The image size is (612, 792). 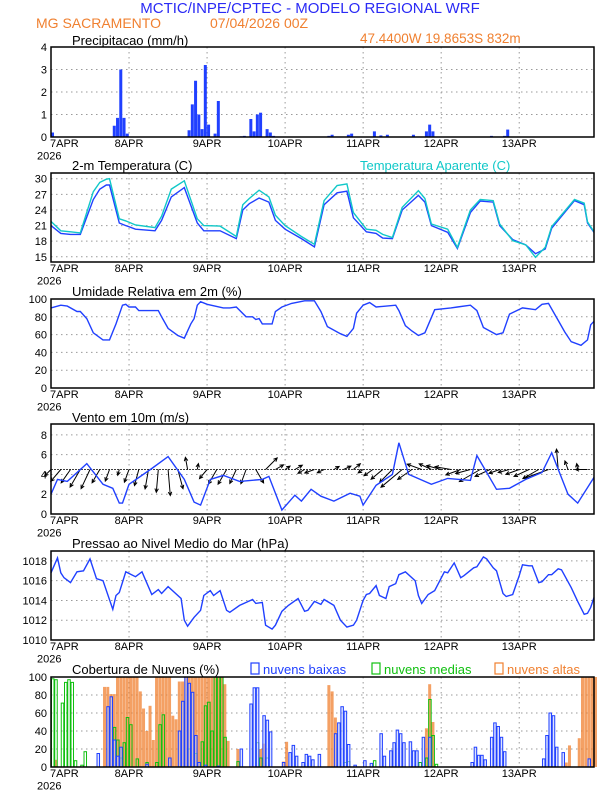 I want to click on y-tick-label: 80, so click(x=41, y=318).